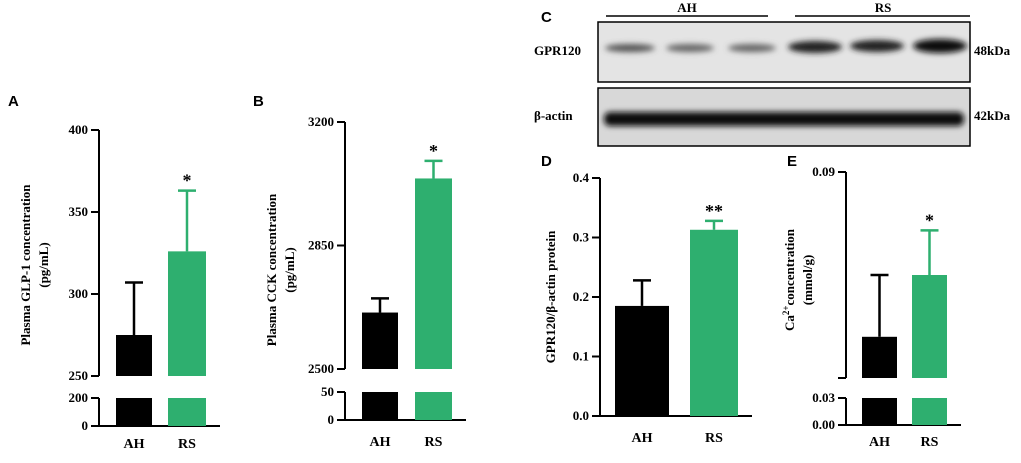 This screenshot has height=463, width=1021. What do you see at coordinates (546, 161) in the screenshot?
I see `panel-letter-d: D` at bounding box center [546, 161].